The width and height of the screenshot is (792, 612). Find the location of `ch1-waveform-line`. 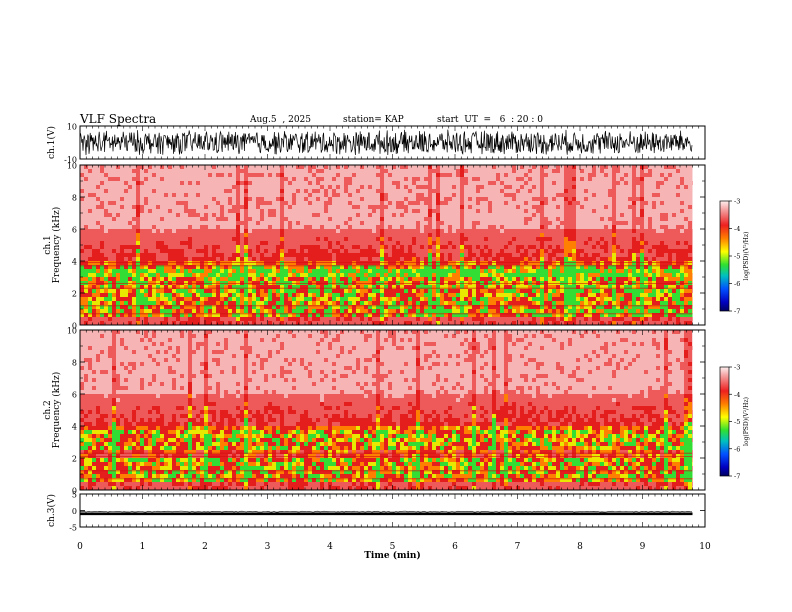

ch1-waveform-line is located at coordinates (386, 142).